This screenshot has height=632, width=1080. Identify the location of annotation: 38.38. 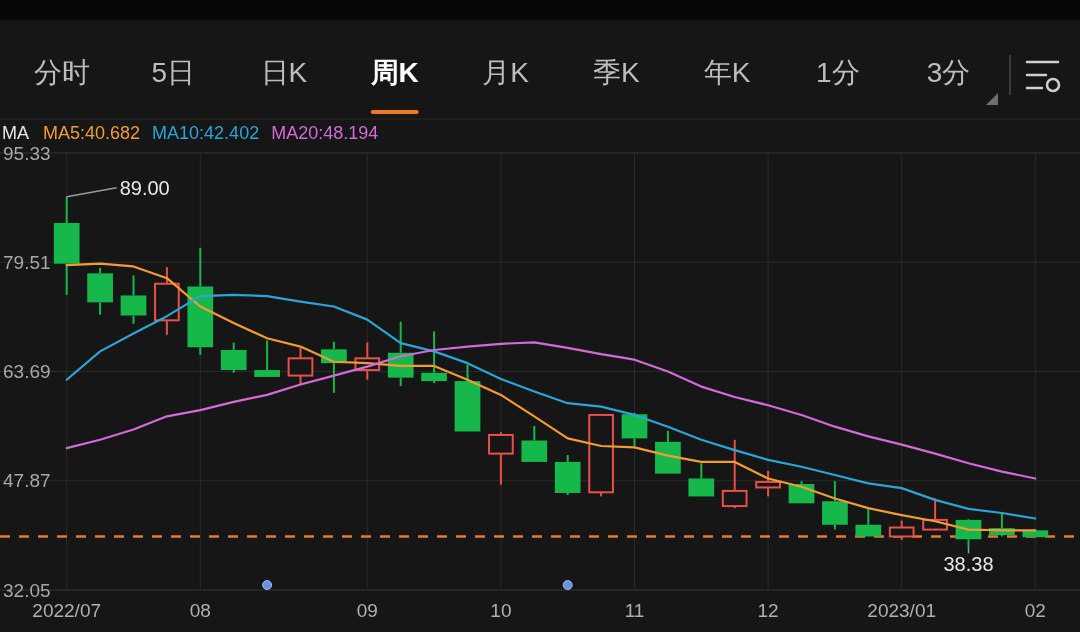
(968, 564).